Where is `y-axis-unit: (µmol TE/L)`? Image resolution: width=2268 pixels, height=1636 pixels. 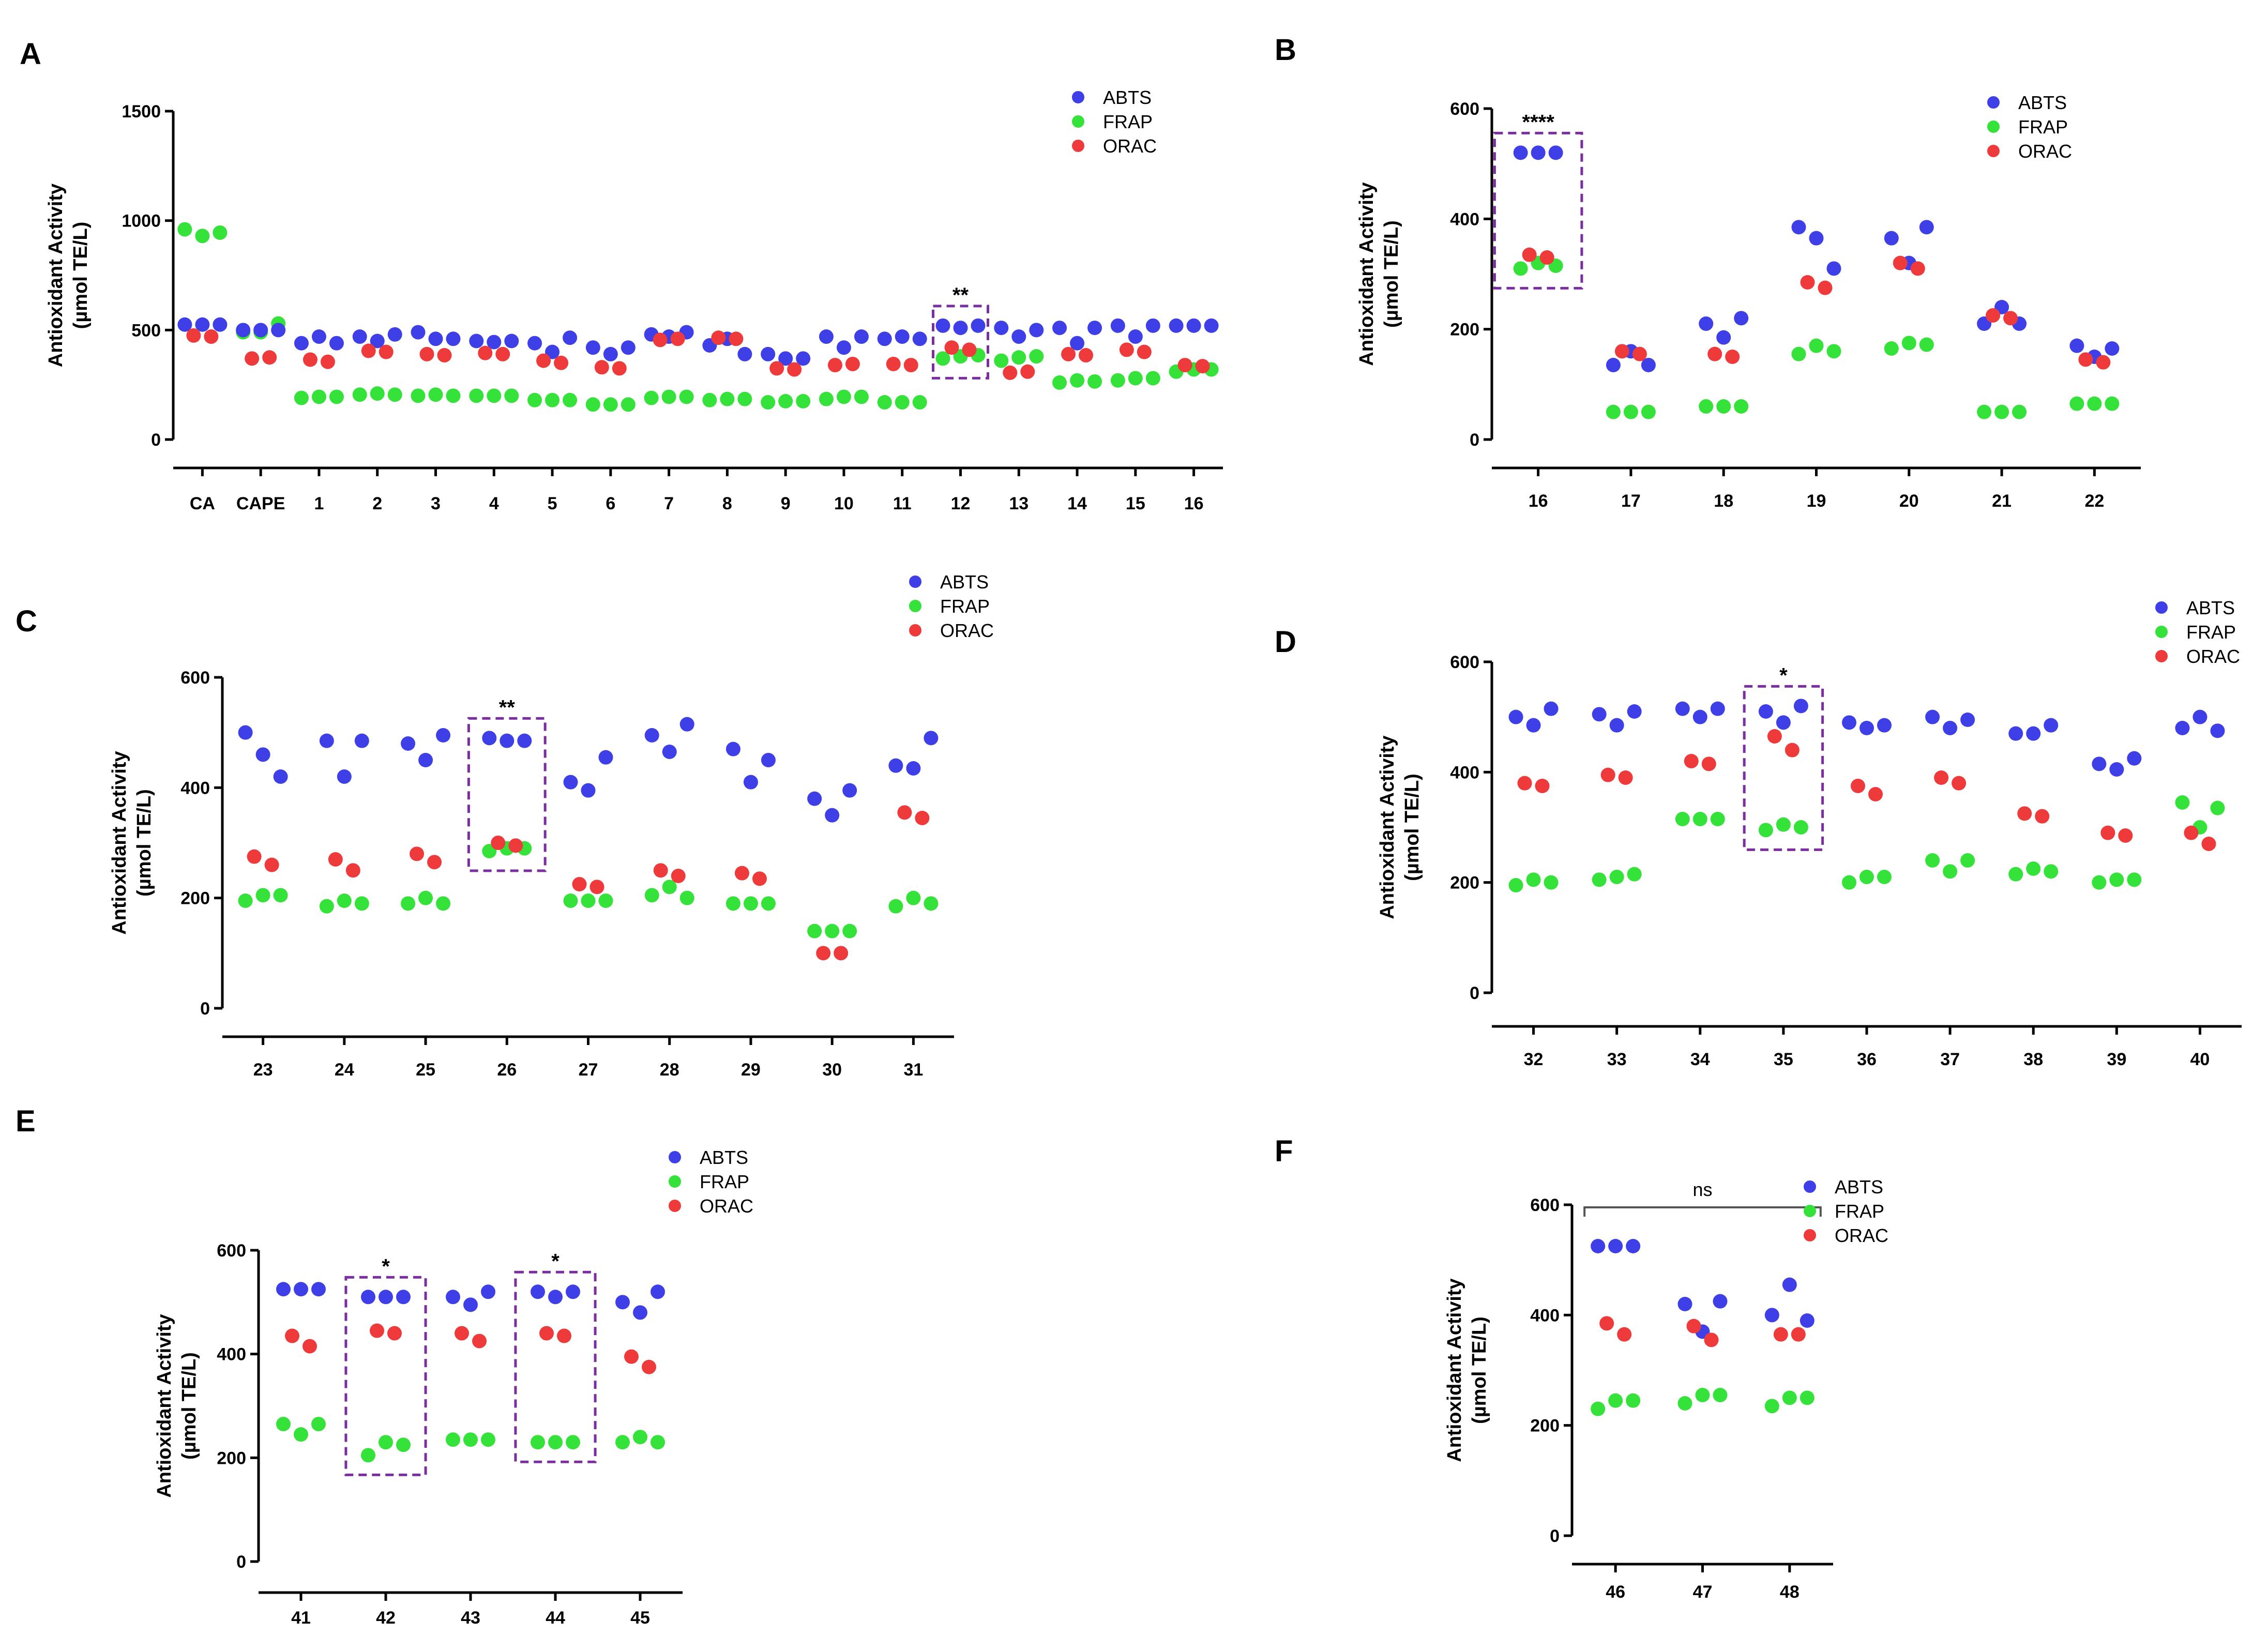
y-axis-unit: (µmol TE/L) is located at coordinates (1479, 1370).